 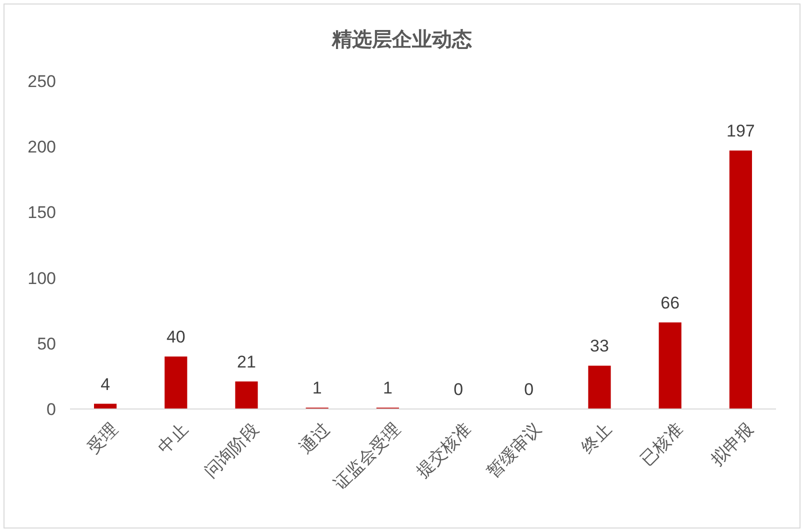 I want to click on chart-title: 精选层企业动态, so click(x=401, y=40).